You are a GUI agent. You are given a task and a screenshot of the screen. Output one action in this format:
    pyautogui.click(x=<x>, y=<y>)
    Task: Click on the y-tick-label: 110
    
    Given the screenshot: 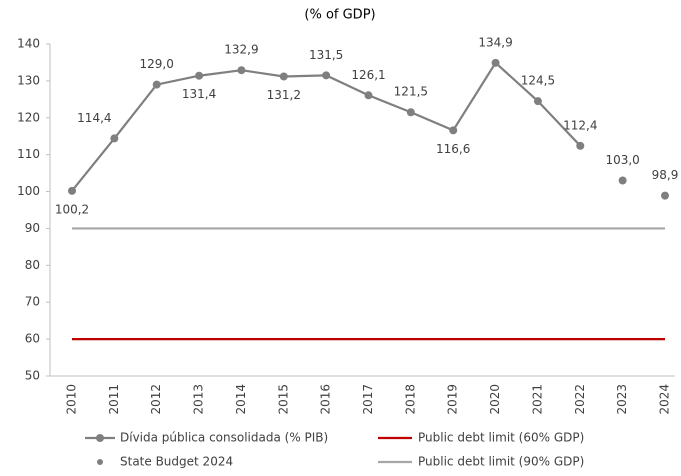 What is the action you would take?
    pyautogui.click(x=28, y=154)
    